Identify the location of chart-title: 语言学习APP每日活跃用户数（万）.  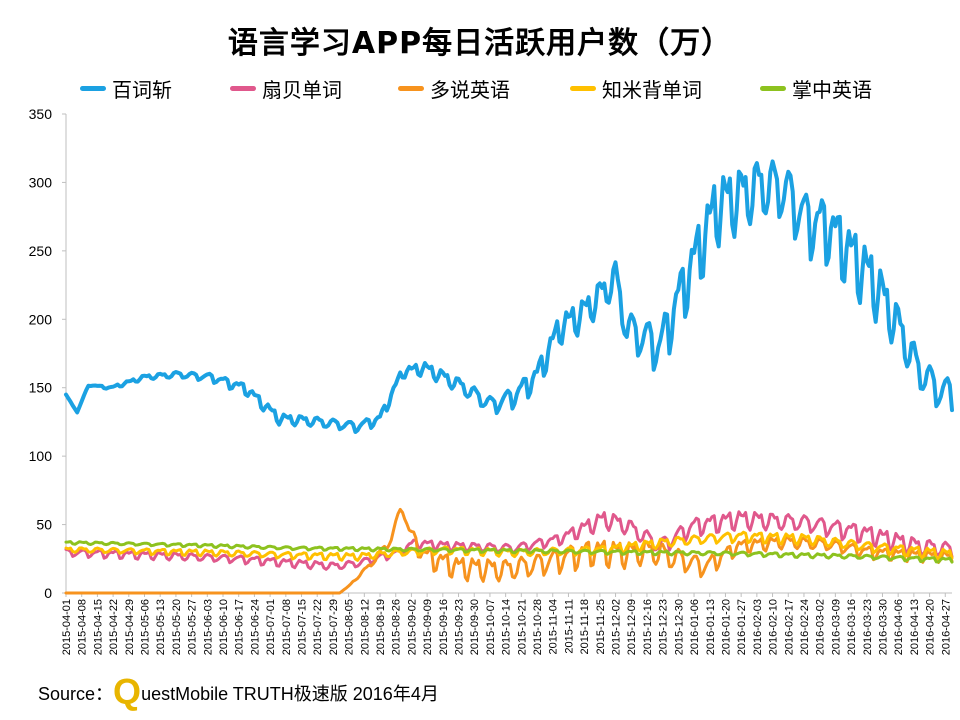
(480, 43).